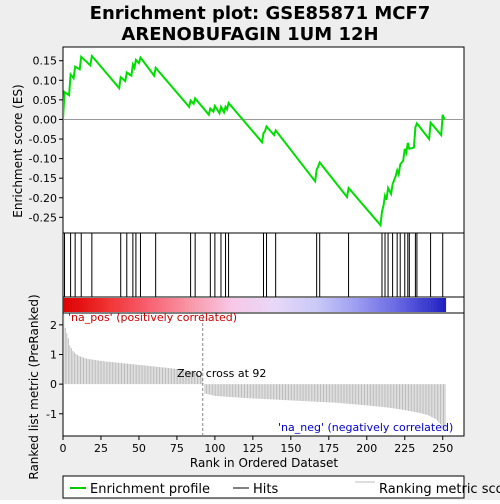 This screenshot has width=500, height=504. Describe the element at coordinates (256, 445) in the screenshot. I see `x-axis: 0 25 50 75 100 125 150 175 200 225 250` at that location.